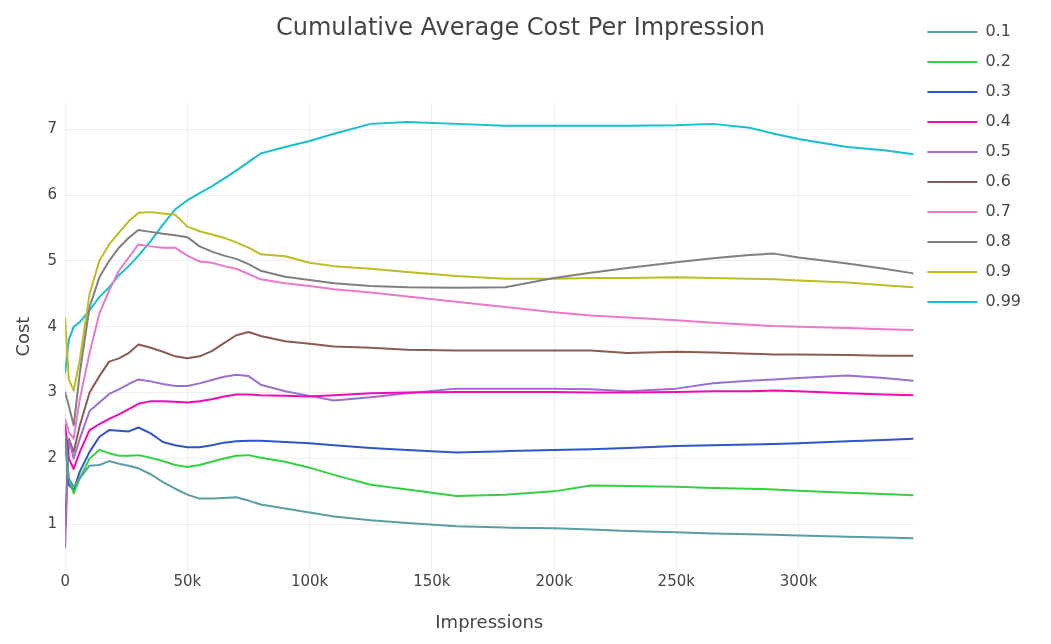 The height and width of the screenshot is (644, 1051). Describe the element at coordinates (998, 151) in the screenshot. I see `legend-label: 0.5` at that location.